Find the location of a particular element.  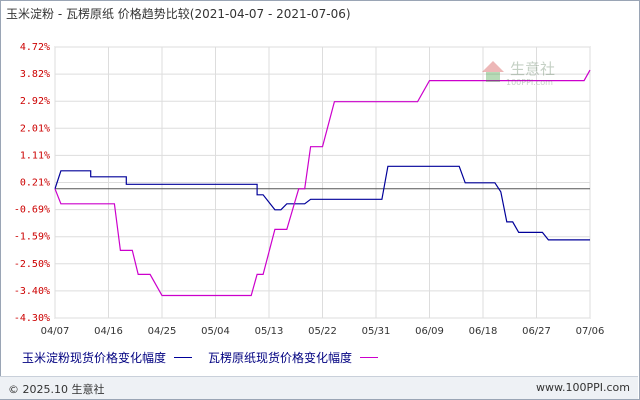

x-tick-label: 04/25 is located at coordinates (162, 331).